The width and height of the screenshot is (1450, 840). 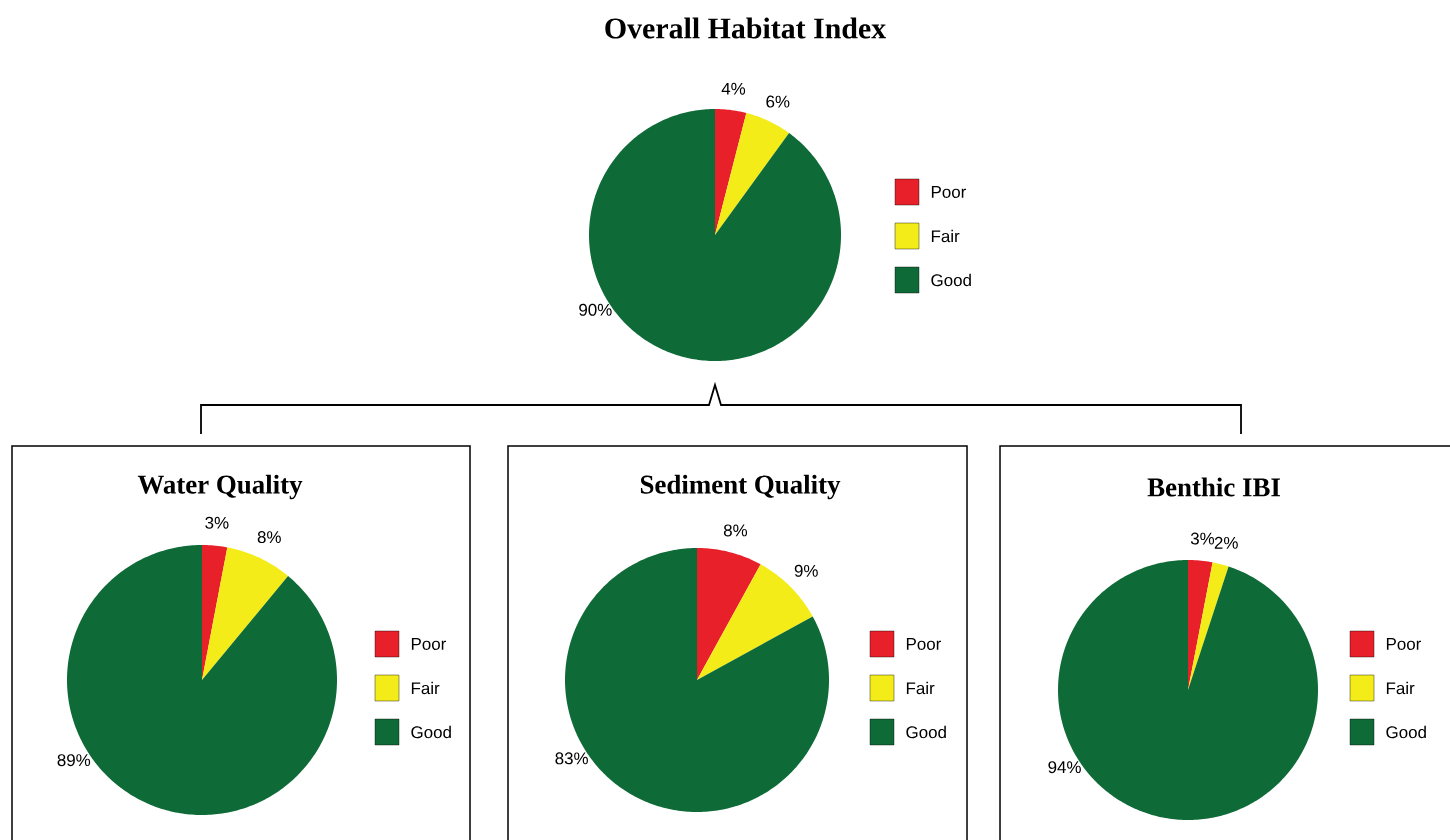 What do you see at coordinates (740, 487) in the screenshot?
I see `chart-title: Sediment Quality` at bounding box center [740, 487].